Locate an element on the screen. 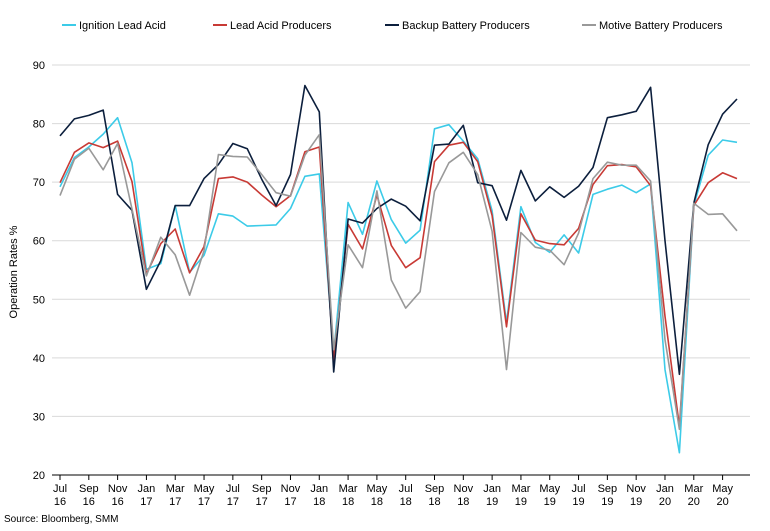  legend-label-lead-acid-producers: Lead Acid Producers is located at coordinates (281, 26).